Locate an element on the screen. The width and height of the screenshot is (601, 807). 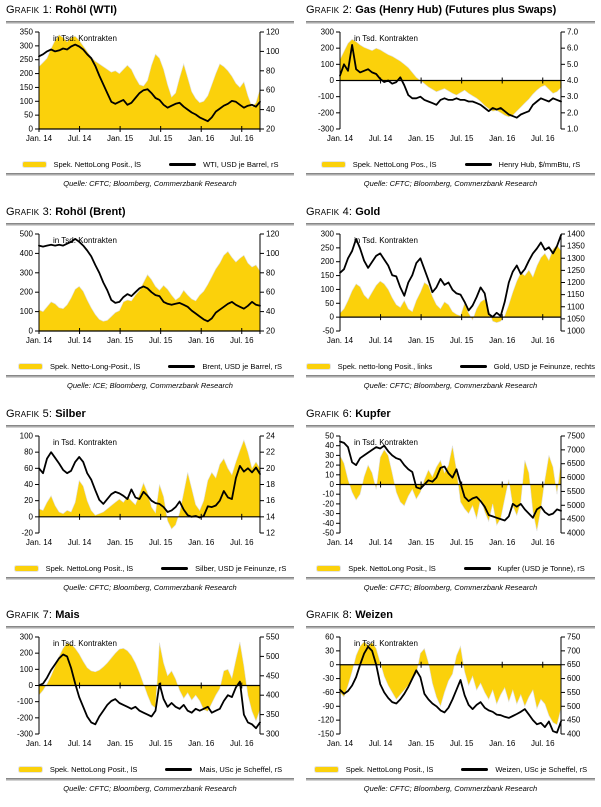
left-tick-label: 100 is located at coordinates (27, 435).